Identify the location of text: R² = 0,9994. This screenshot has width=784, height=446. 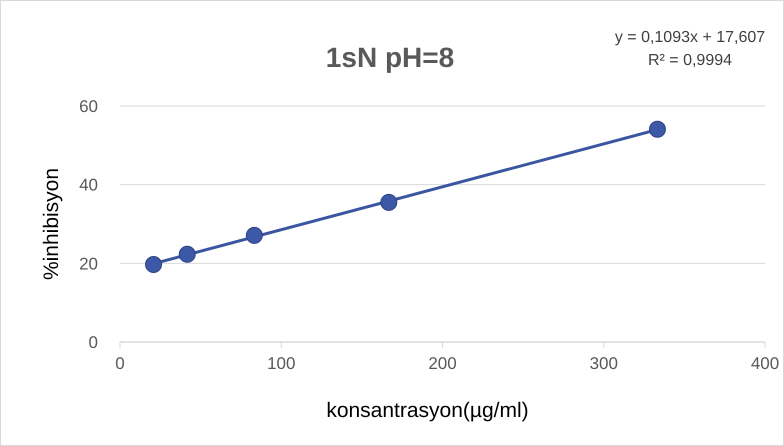
(690, 60).